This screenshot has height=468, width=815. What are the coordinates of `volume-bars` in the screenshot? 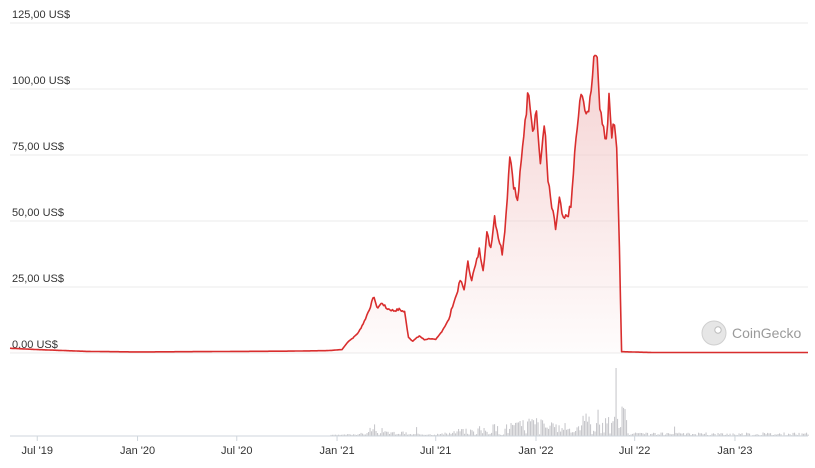 It's located at (569, 402).